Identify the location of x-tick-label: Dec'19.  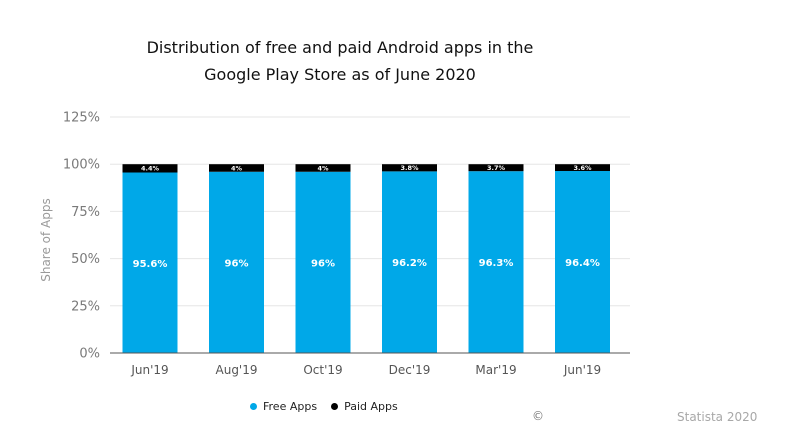
(410, 370).